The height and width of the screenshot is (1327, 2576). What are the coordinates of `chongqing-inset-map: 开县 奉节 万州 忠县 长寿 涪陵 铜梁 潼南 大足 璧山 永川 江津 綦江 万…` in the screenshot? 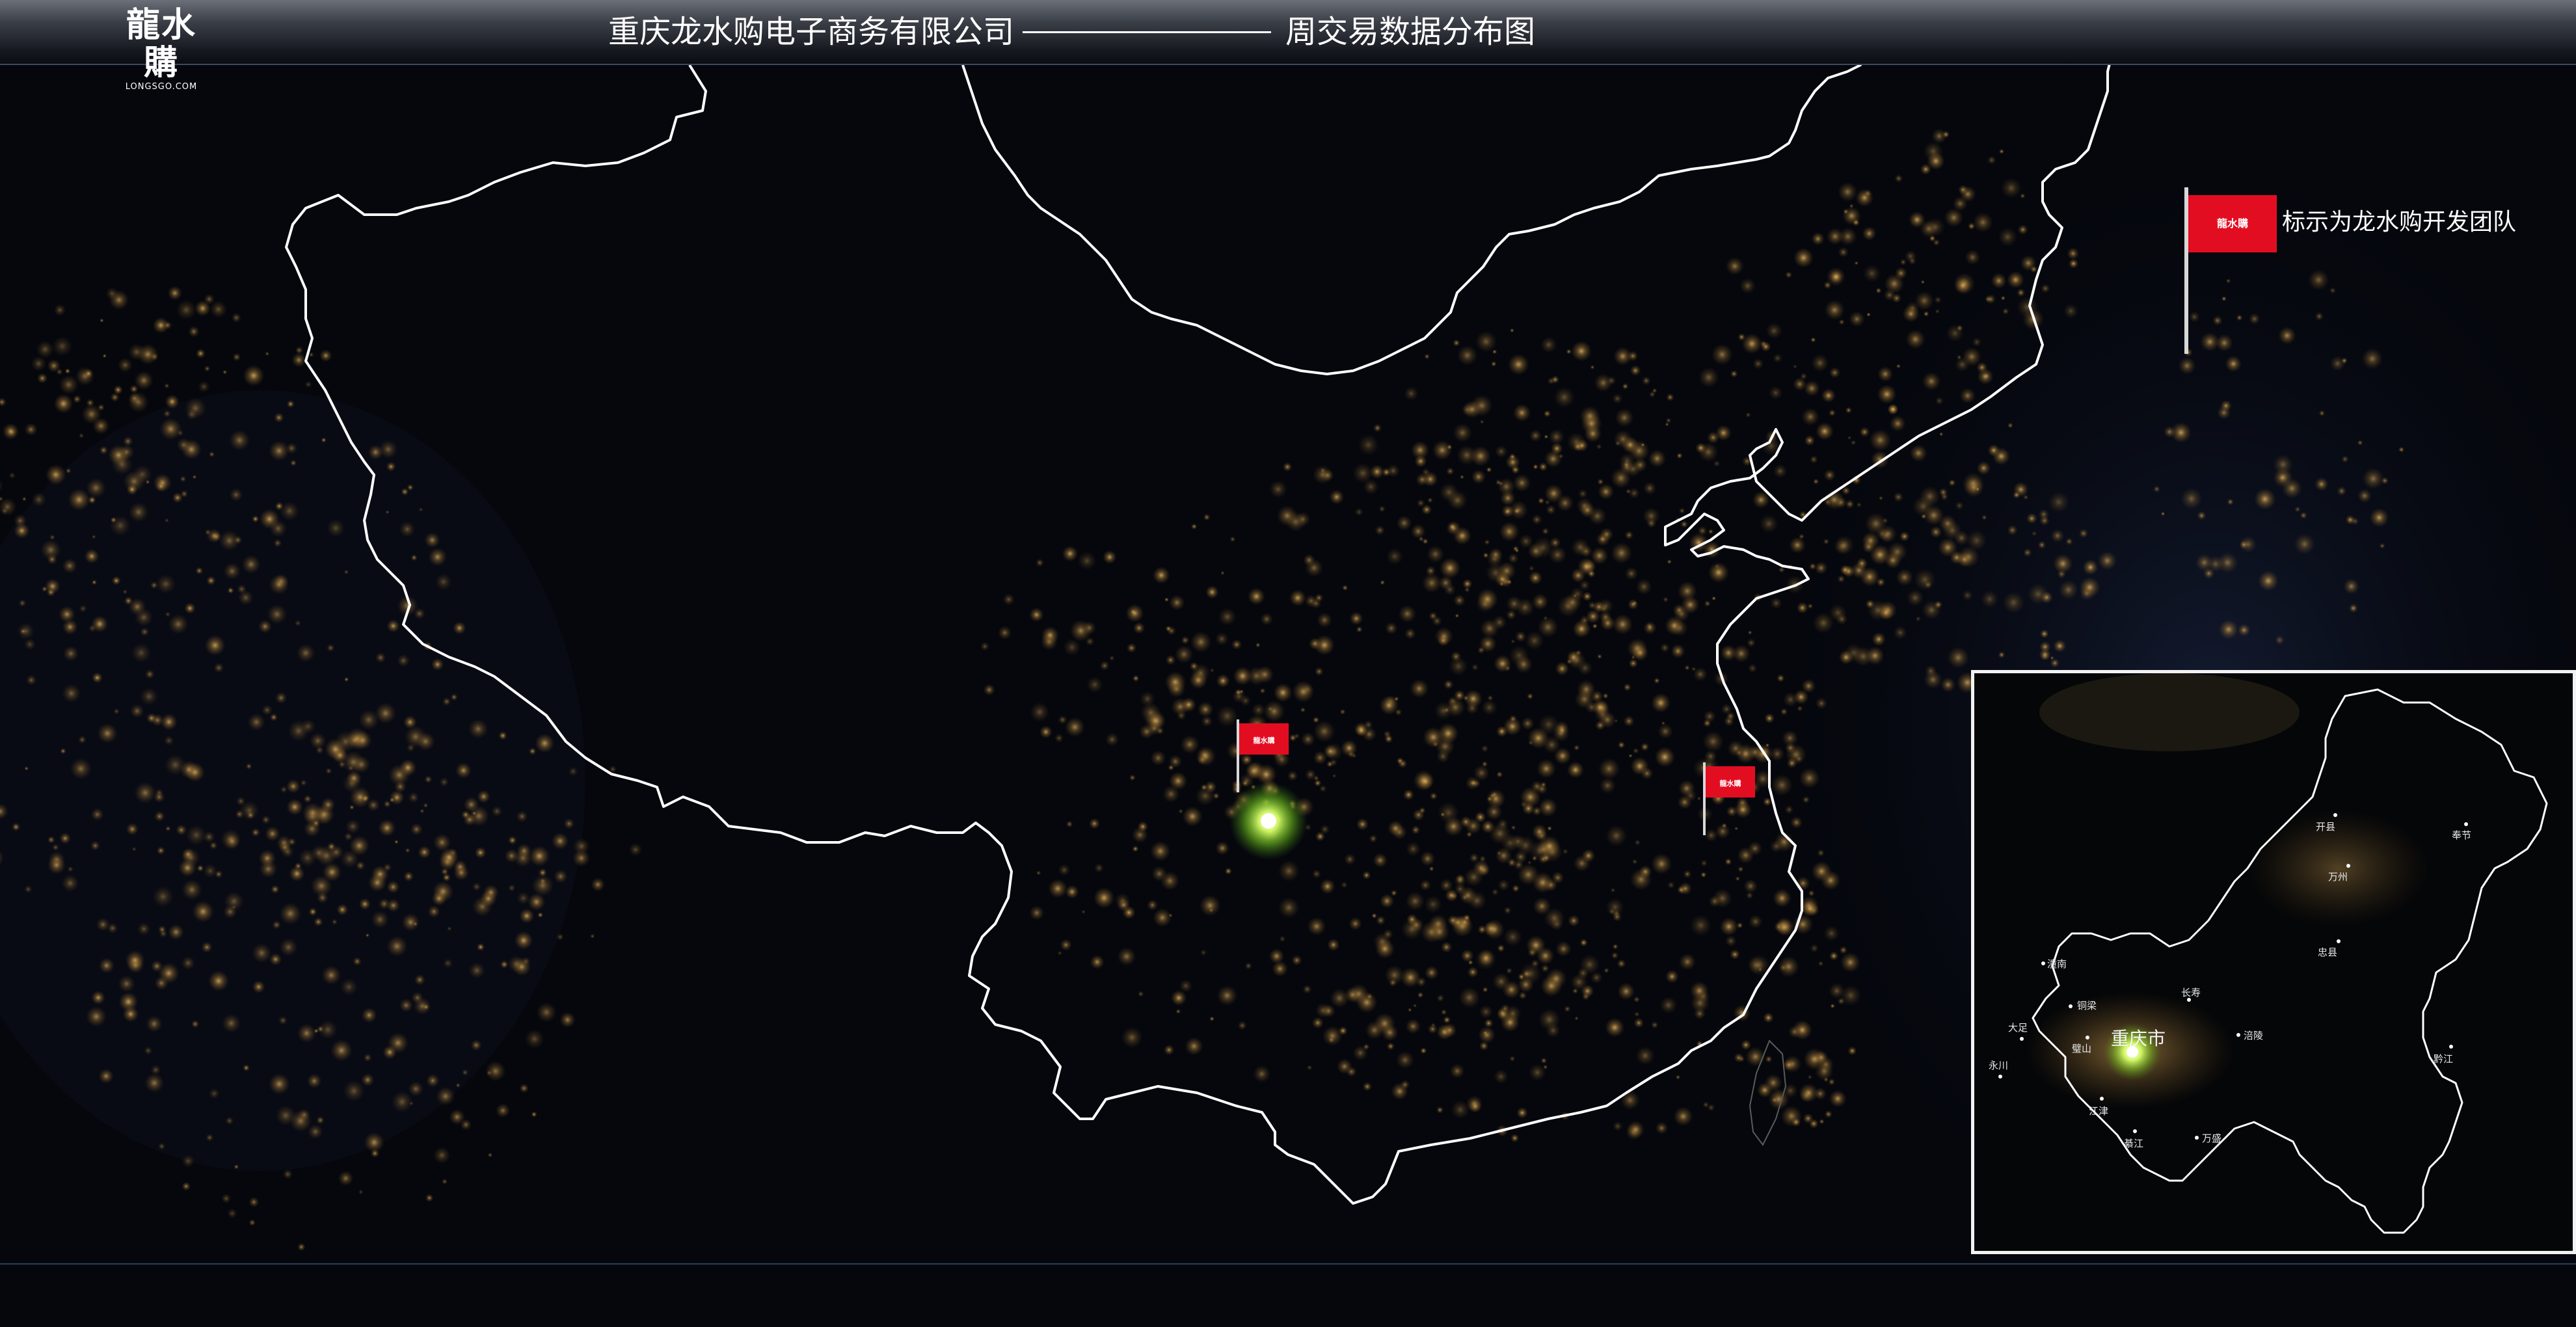 It's located at (2273, 962).